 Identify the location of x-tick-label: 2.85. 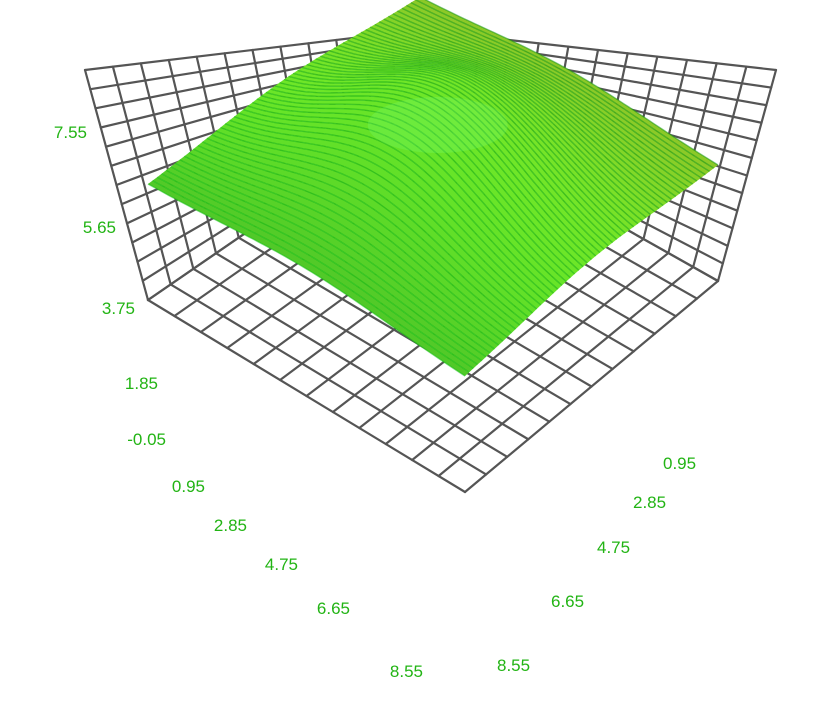
(230, 525).